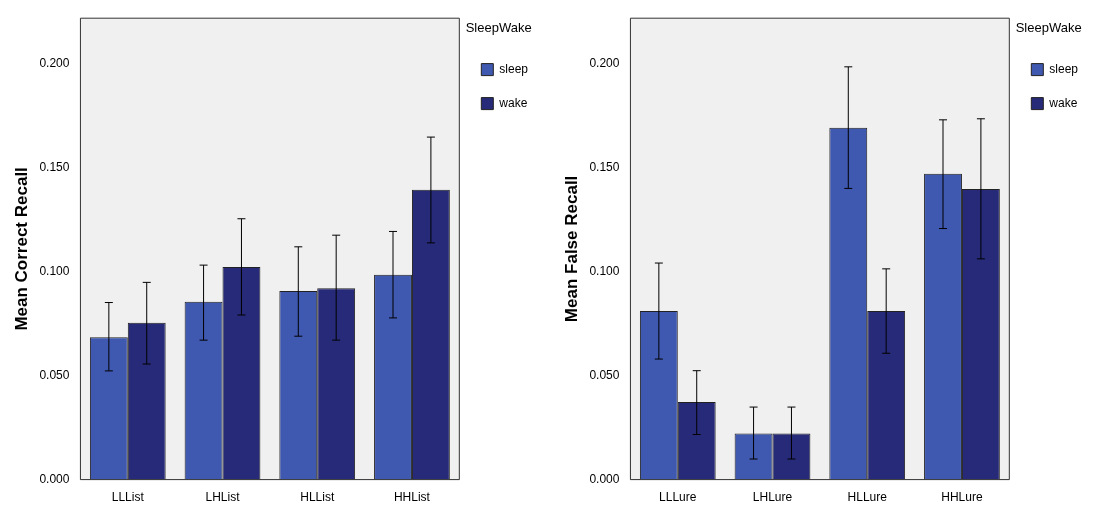  What do you see at coordinates (128, 497) in the screenshot?
I see `x-tick-label: LLList` at bounding box center [128, 497].